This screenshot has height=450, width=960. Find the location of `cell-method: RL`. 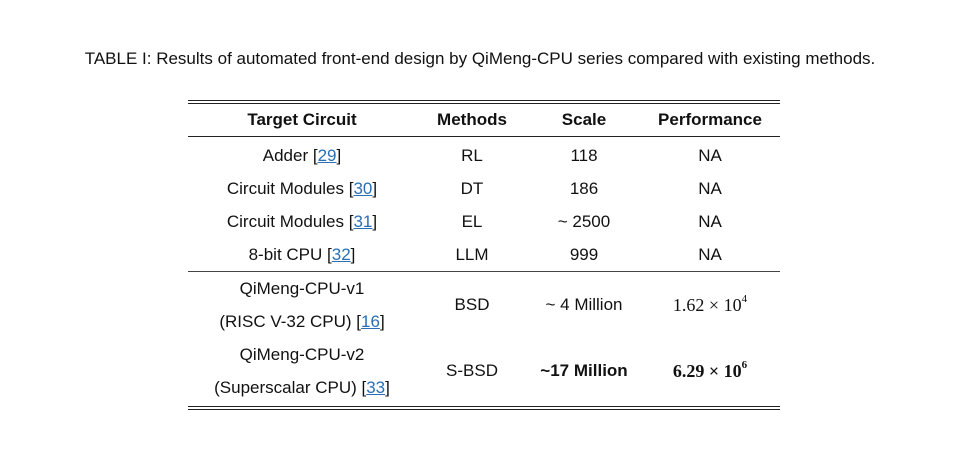

cell-method: RL is located at coordinates (472, 155).